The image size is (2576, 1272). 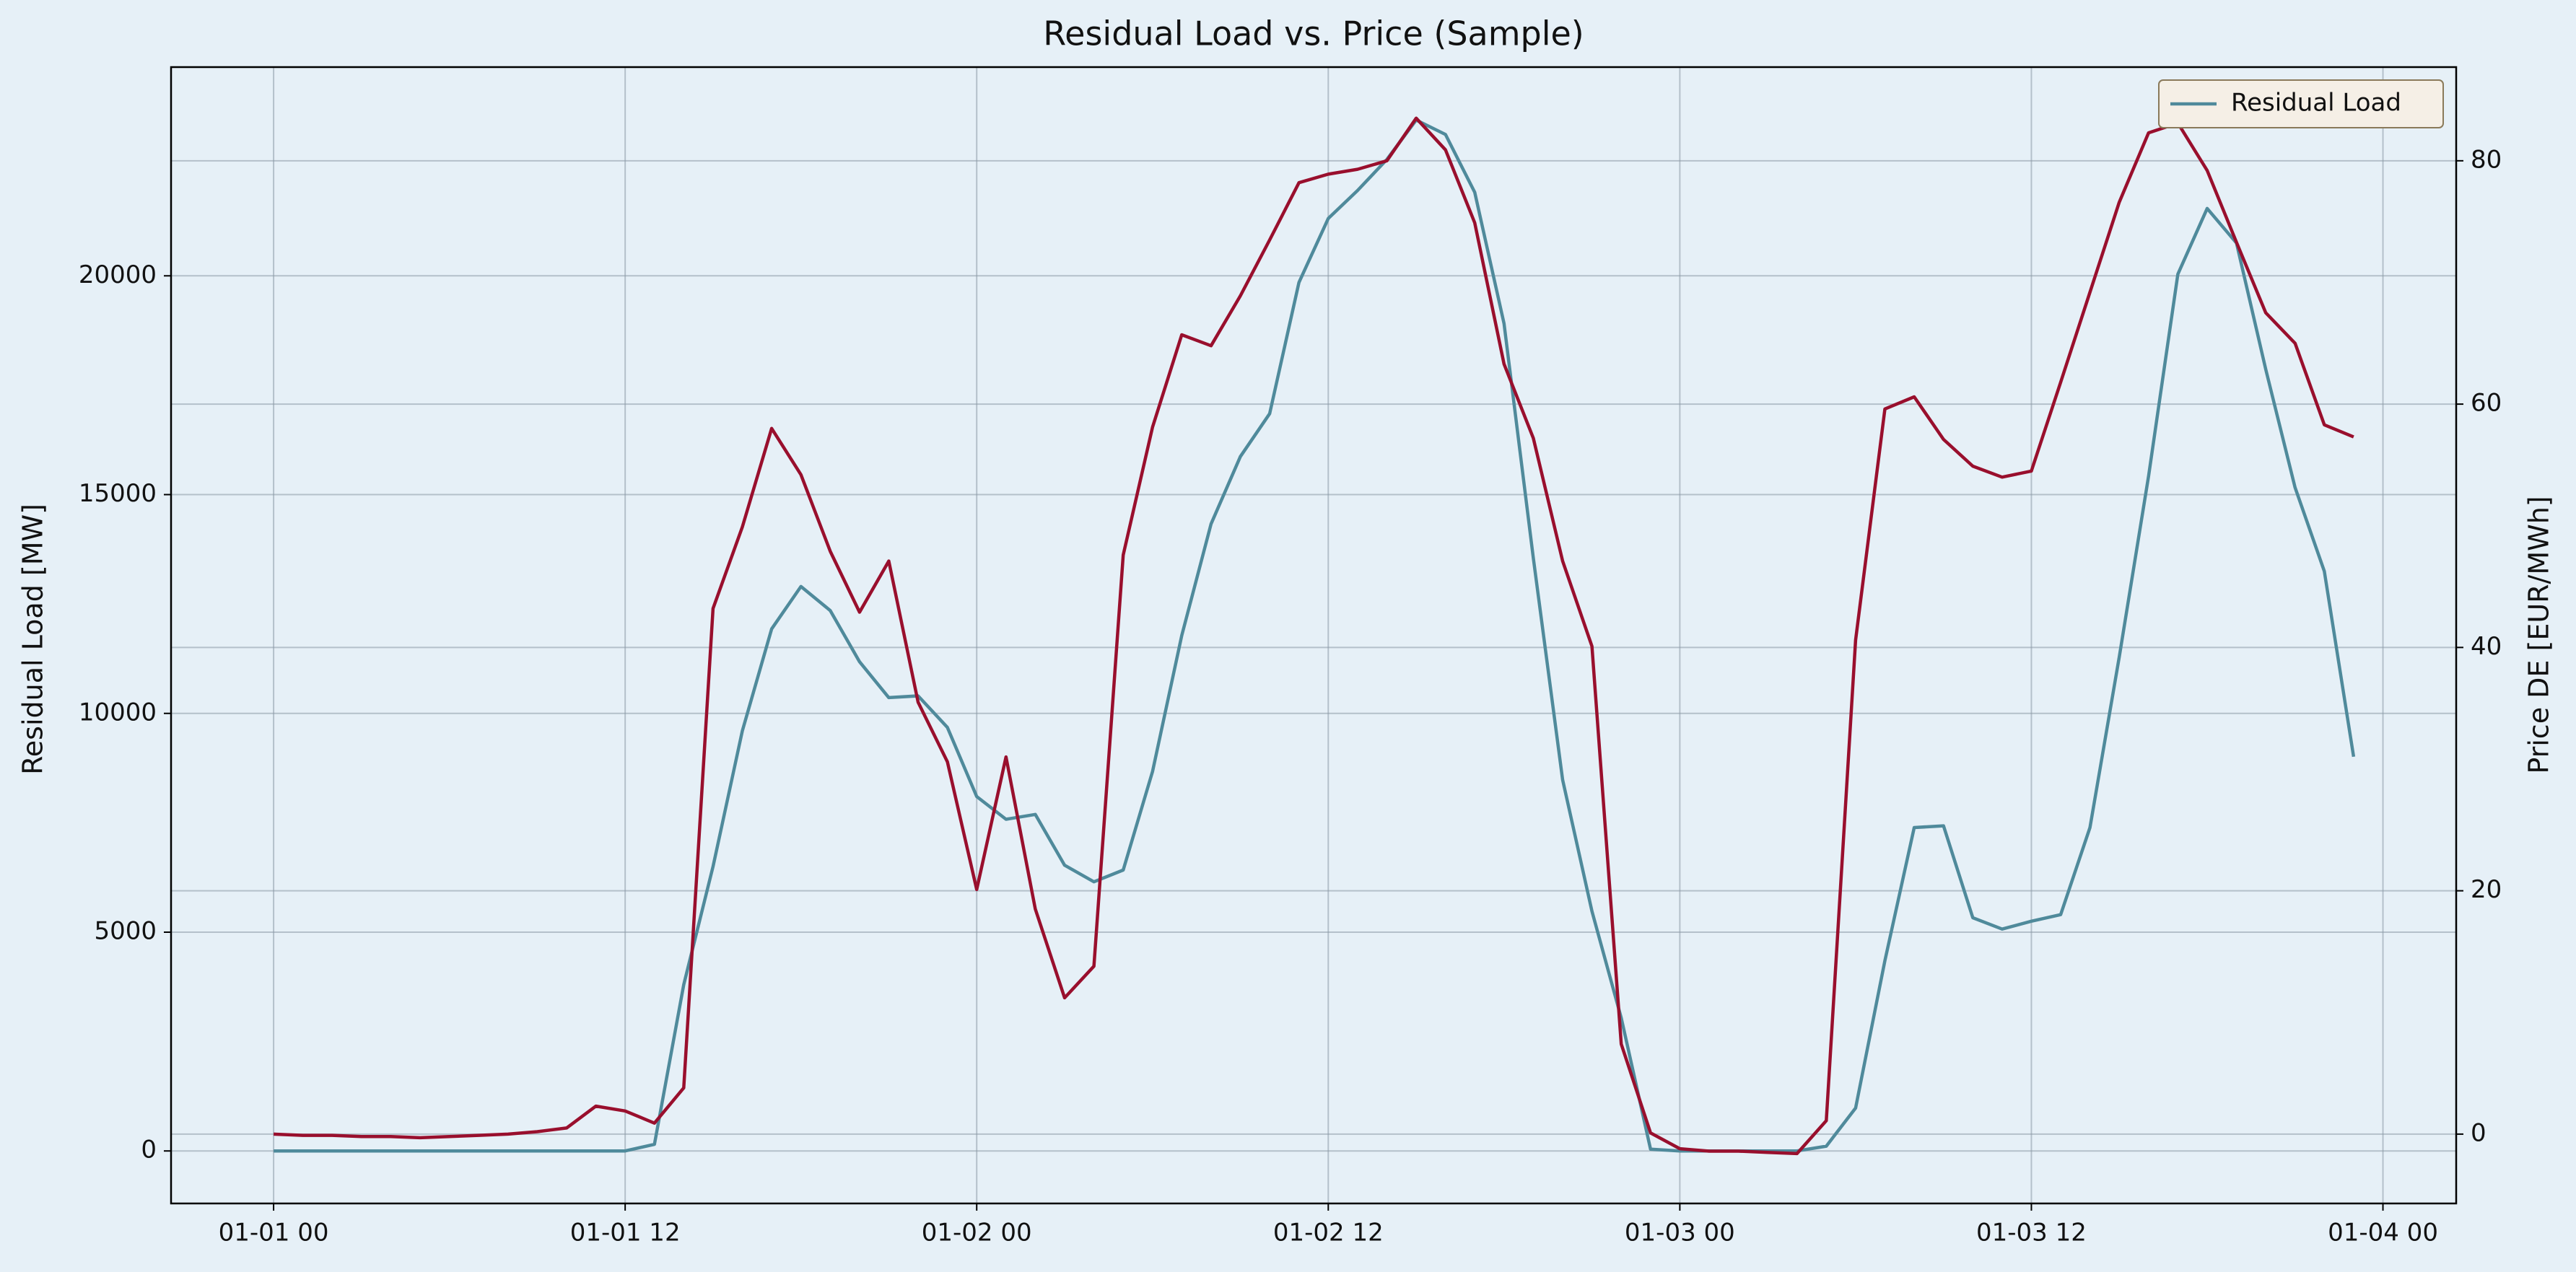 What do you see at coordinates (625, 1233) in the screenshot?
I see `x-tick-label: 01-01 12` at bounding box center [625, 1233].